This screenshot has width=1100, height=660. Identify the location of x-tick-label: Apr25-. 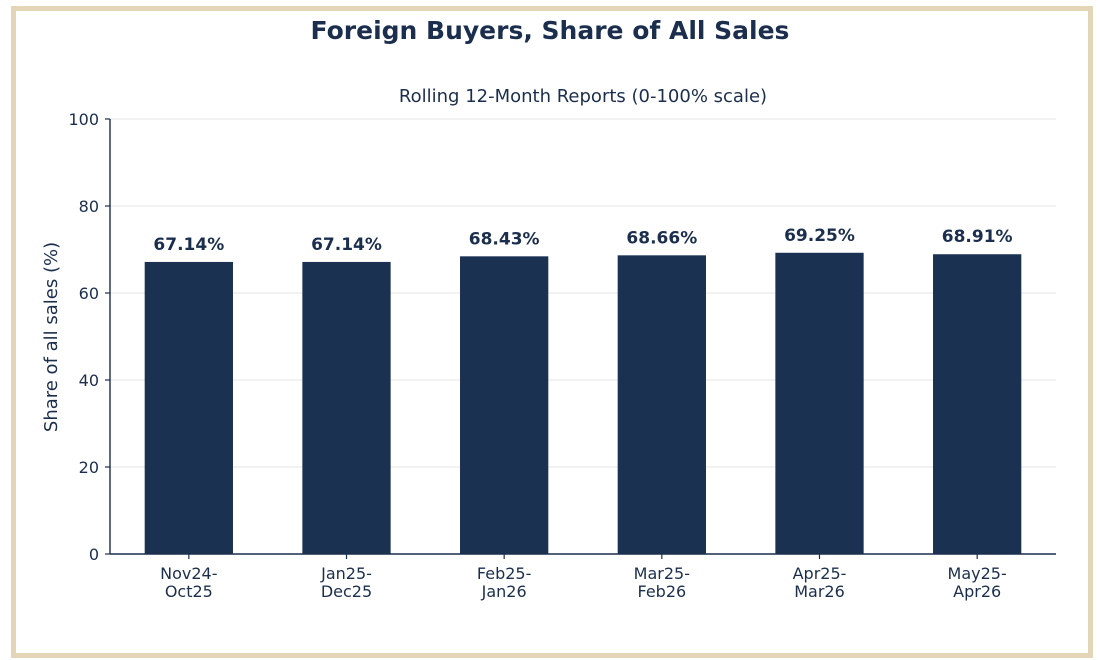
(820, 573).